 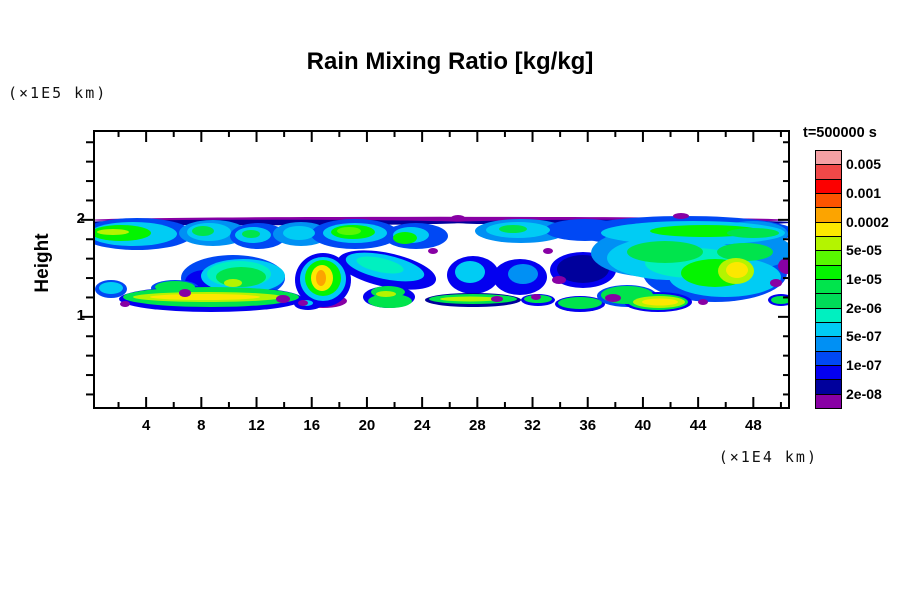 I want to click on chart-title: Rain Mixing Ratio [kg/kg], so click(x=450, y=61).